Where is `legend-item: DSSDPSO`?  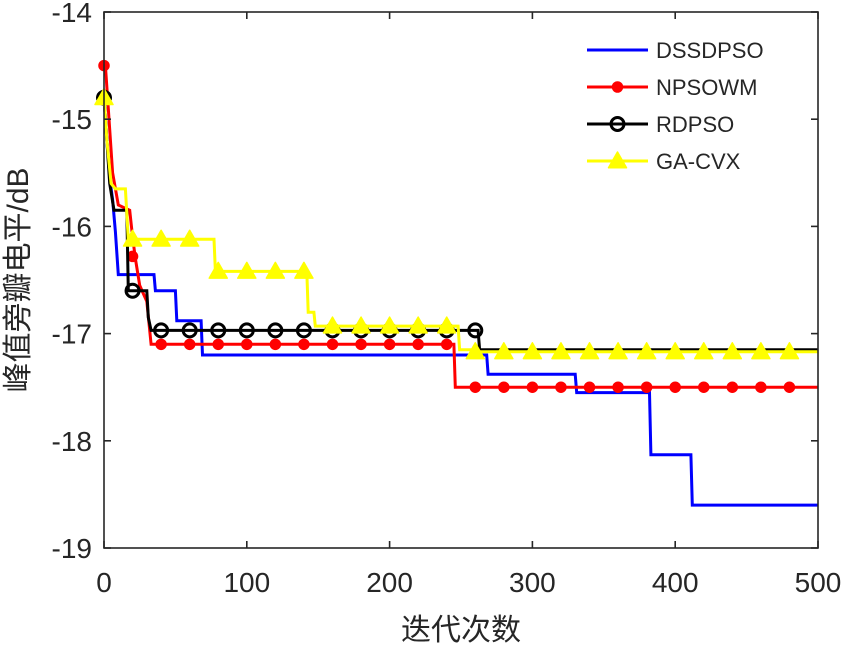 legend-item: DSSDPSO is located at coordinates (675, 50).